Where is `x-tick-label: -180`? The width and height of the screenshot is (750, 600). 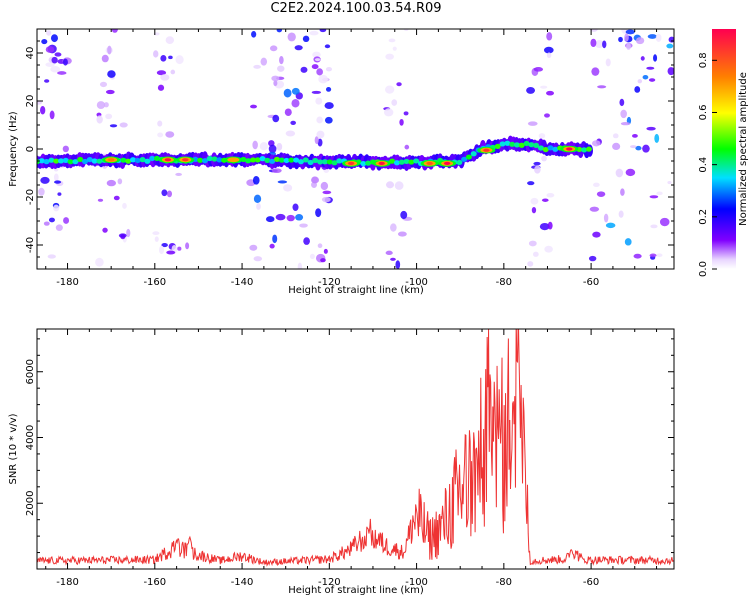
x-tick-label: -180 is located at coordinates (67, 582).